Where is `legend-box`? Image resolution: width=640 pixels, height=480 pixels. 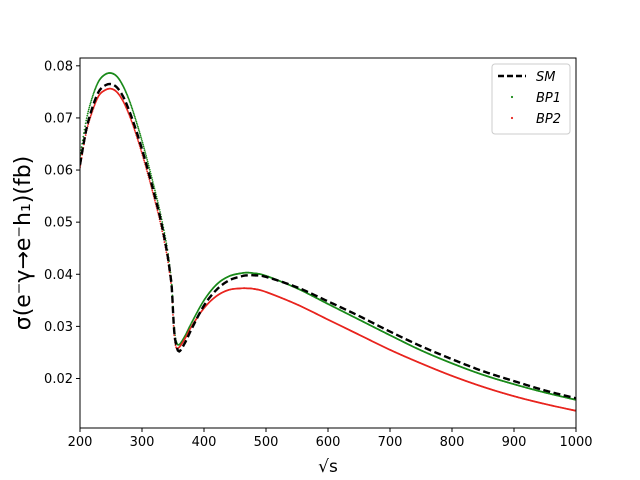 legend-box is located at coordinates (531, 99).